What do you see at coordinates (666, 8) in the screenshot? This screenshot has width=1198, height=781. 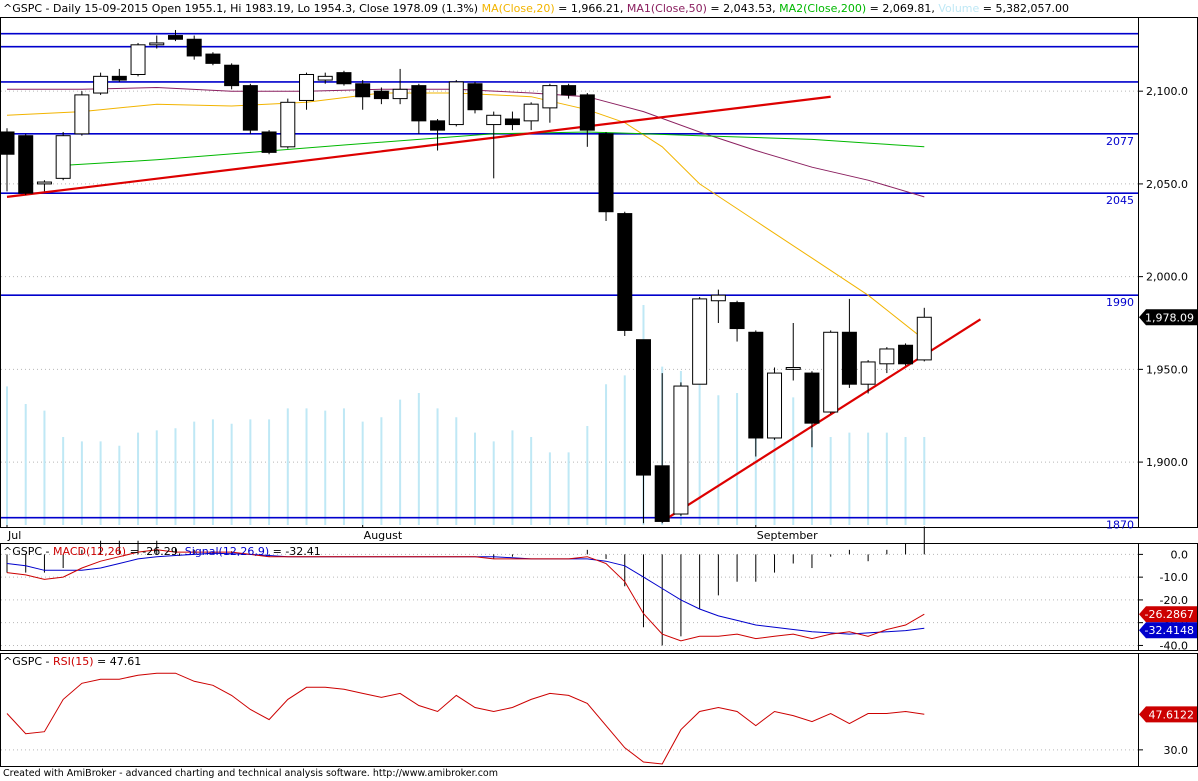 I see `ma50-label: MA1(Close,50)` at bounding box center [666, 8].